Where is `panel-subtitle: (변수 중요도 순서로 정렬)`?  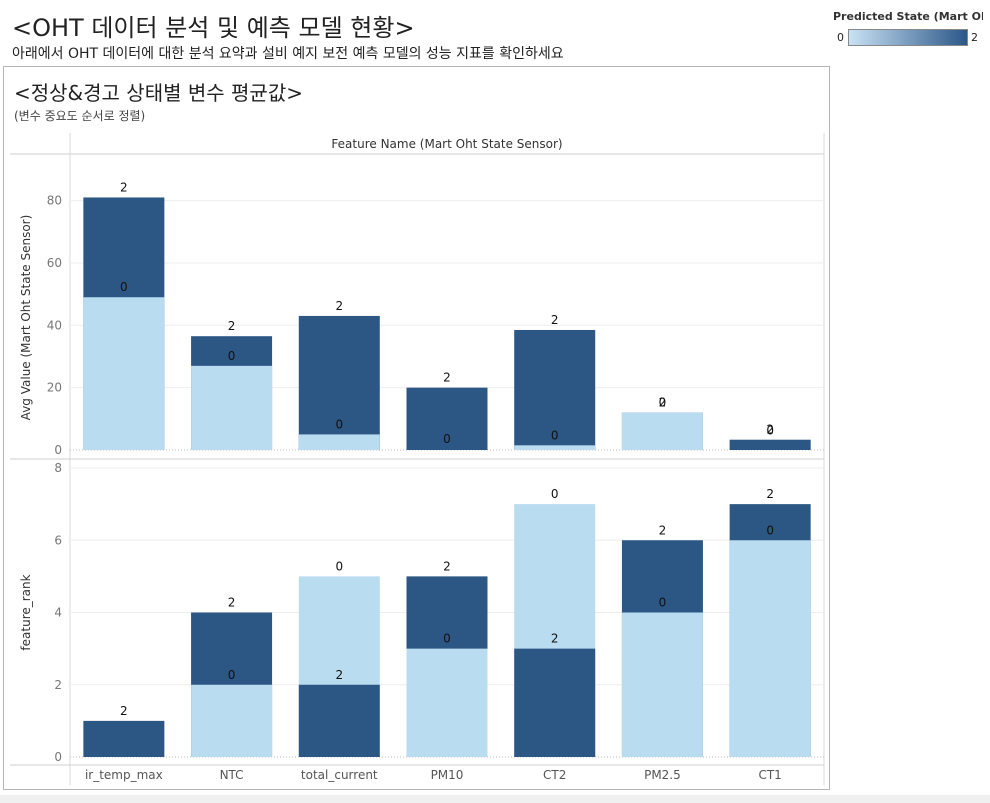
panel-subtitle: (변수 중요도 순서로 정렬) is located at coordinates (80, 116).